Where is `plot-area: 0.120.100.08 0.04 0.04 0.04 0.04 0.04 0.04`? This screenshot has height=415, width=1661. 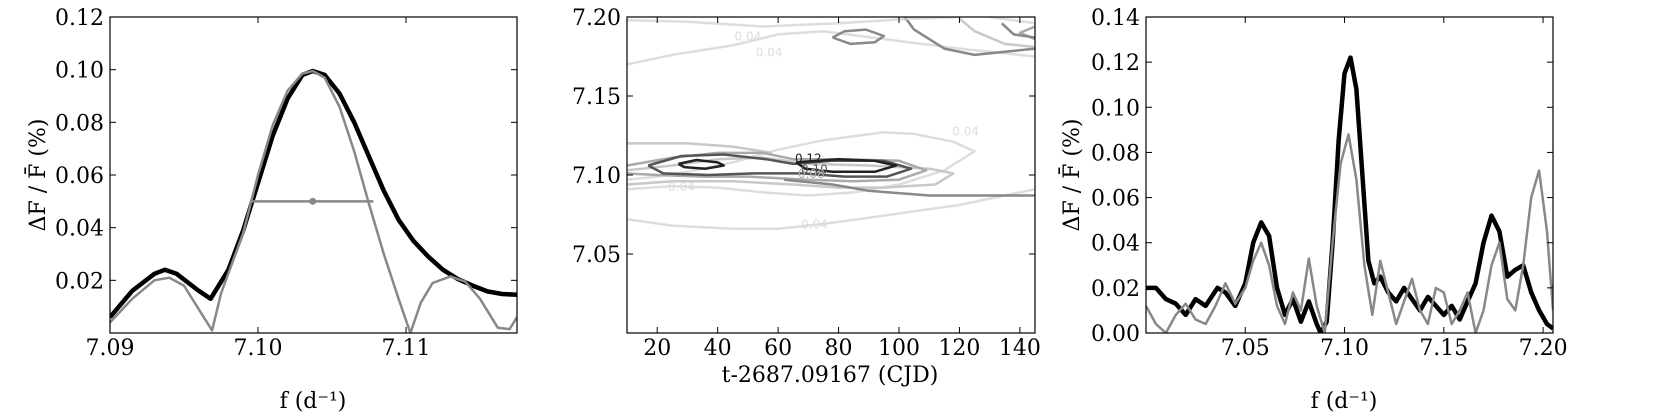
plot-area: 0.120.100.08 0.04 0.04 0.04 0.04 0.04 0.04 is located at coordinates (831, 120).